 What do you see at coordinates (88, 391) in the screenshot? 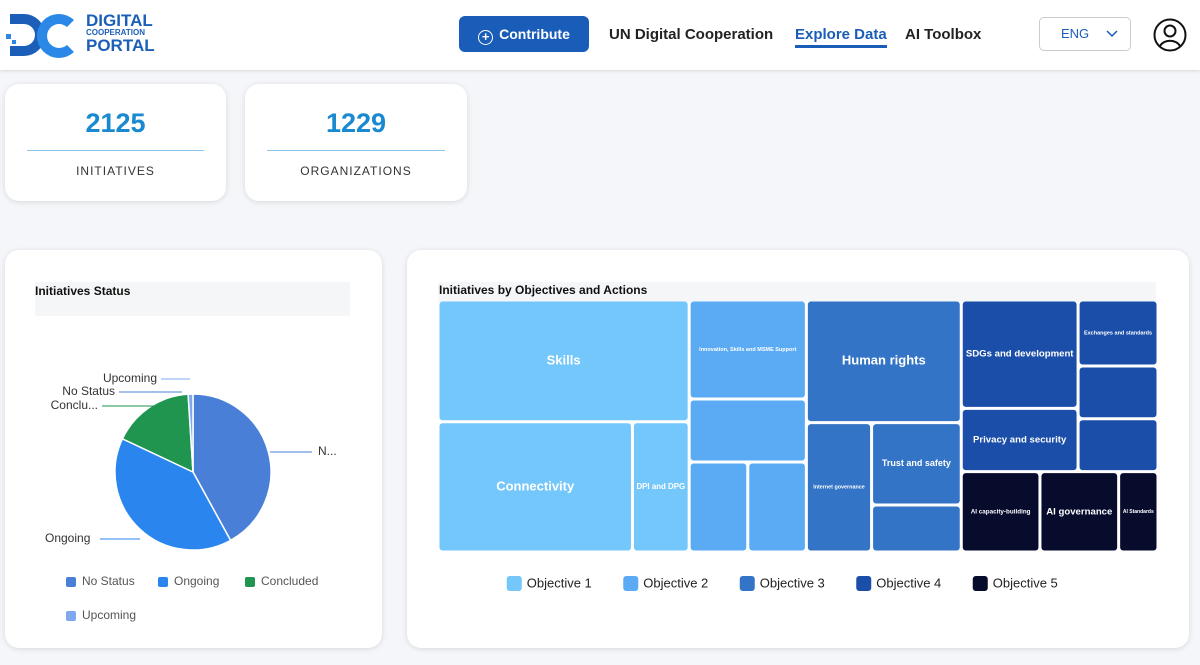
I see `callout-label: No Status` at bounding box center [88, 391].